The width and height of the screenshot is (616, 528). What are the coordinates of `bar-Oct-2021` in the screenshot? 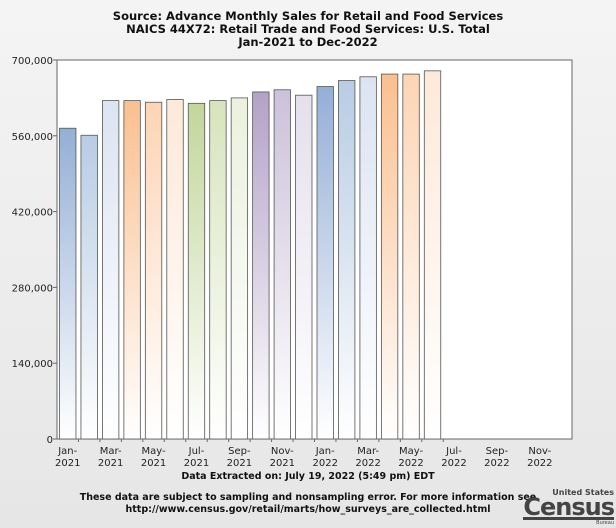 It's located at (261, 265).